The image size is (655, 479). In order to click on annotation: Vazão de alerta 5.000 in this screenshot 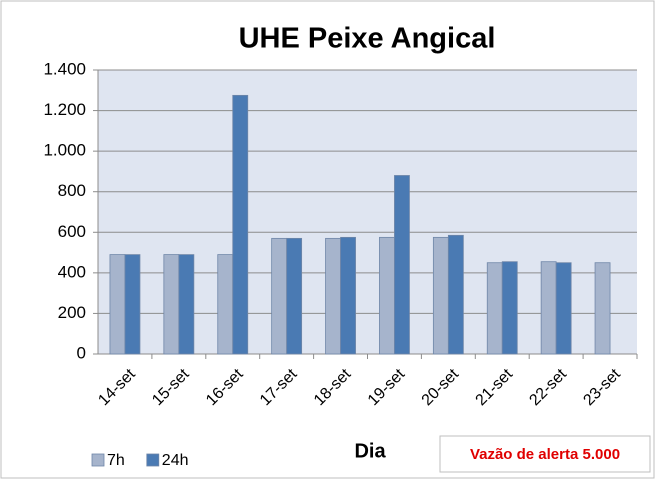, I will do `click(545, 454)`.